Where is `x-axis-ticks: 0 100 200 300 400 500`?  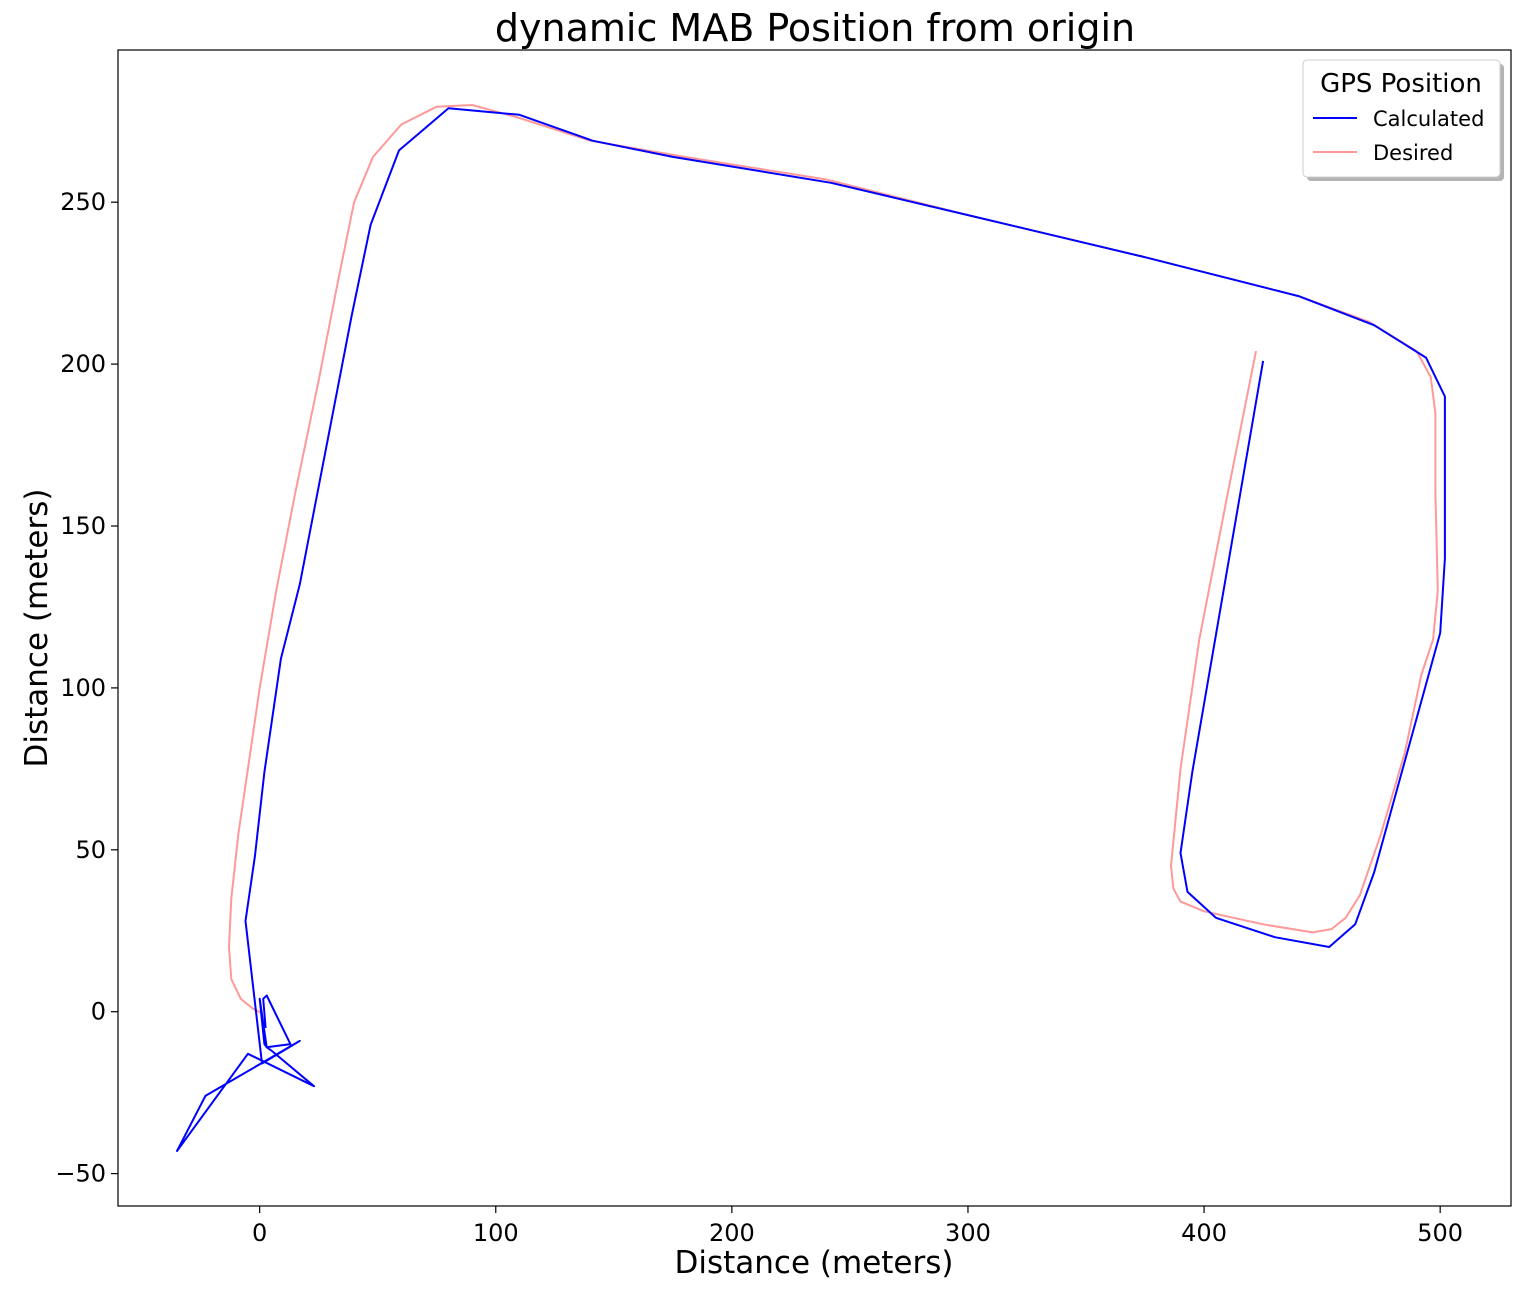
x-axis-ticks: 0 100 200 300 400 500 is located at coordinates (857, 1226).